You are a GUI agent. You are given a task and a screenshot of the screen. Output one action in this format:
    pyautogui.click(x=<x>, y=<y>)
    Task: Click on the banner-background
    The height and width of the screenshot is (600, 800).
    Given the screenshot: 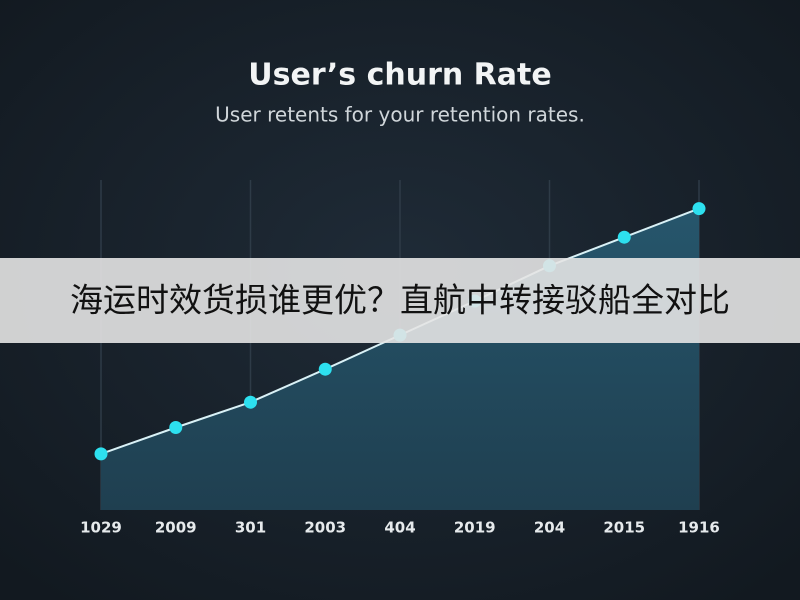 What is the action you would take?
    pyautogui.click(x=400, y=300)
    